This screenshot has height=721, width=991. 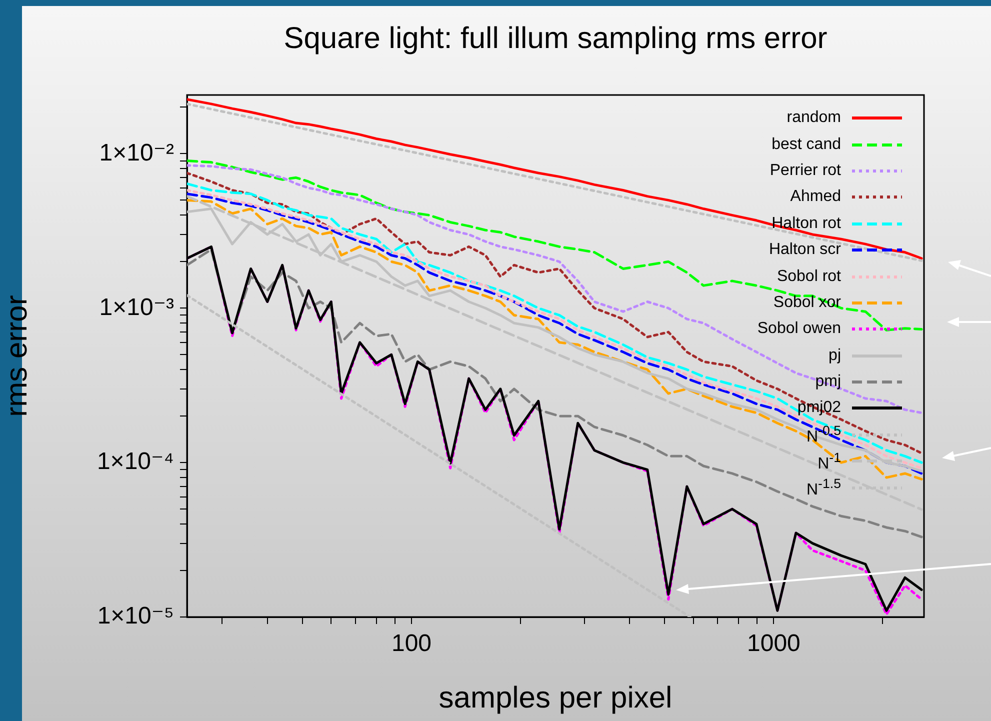 What do you see at coordinates (136, 307) in the screenshot?
I see `y-tick-label: 1×10⁻³` at bounding box center [136, 307].